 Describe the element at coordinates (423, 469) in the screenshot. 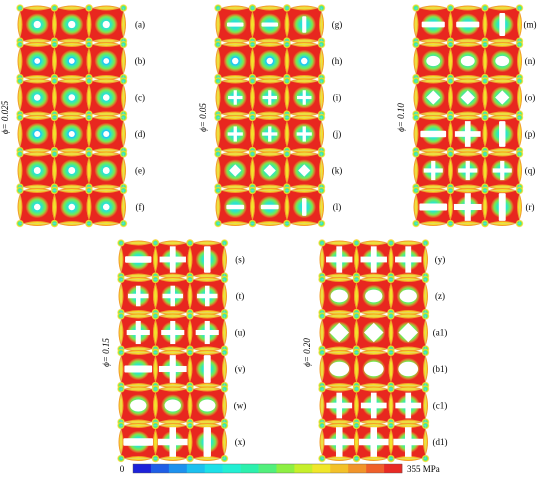

I see `colorbar-max-label: 355 MPa` at that location.